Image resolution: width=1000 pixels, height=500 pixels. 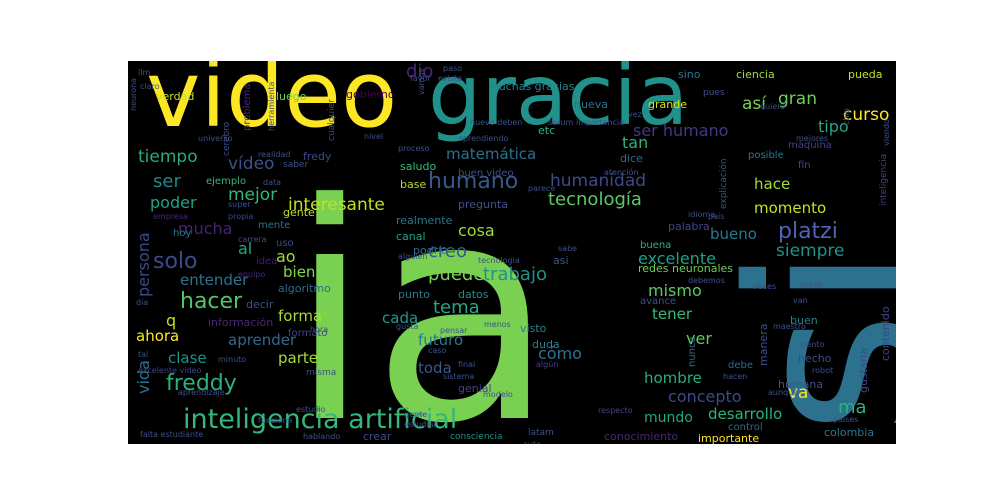 What do you see at coordinates (214, 280) in the screenshot?
I see `word-entender: entender` at bounding box center [214, 280].